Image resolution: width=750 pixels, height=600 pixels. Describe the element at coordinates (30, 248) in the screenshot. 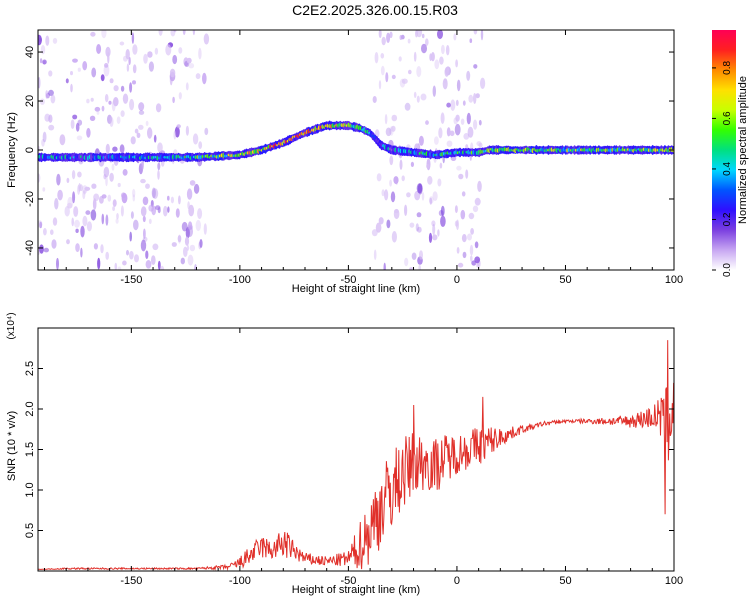

I see `y-tick-label: -40` at that location.